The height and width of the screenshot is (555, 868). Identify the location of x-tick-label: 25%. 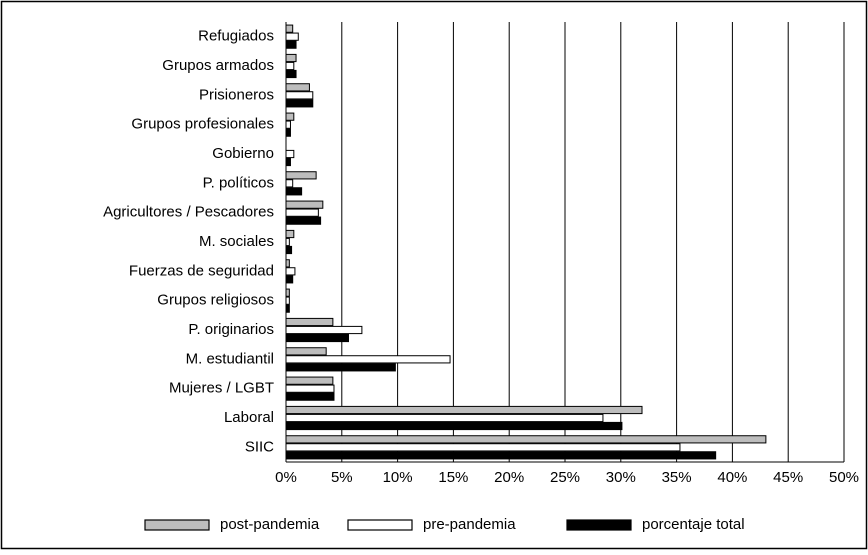
(565, 477).